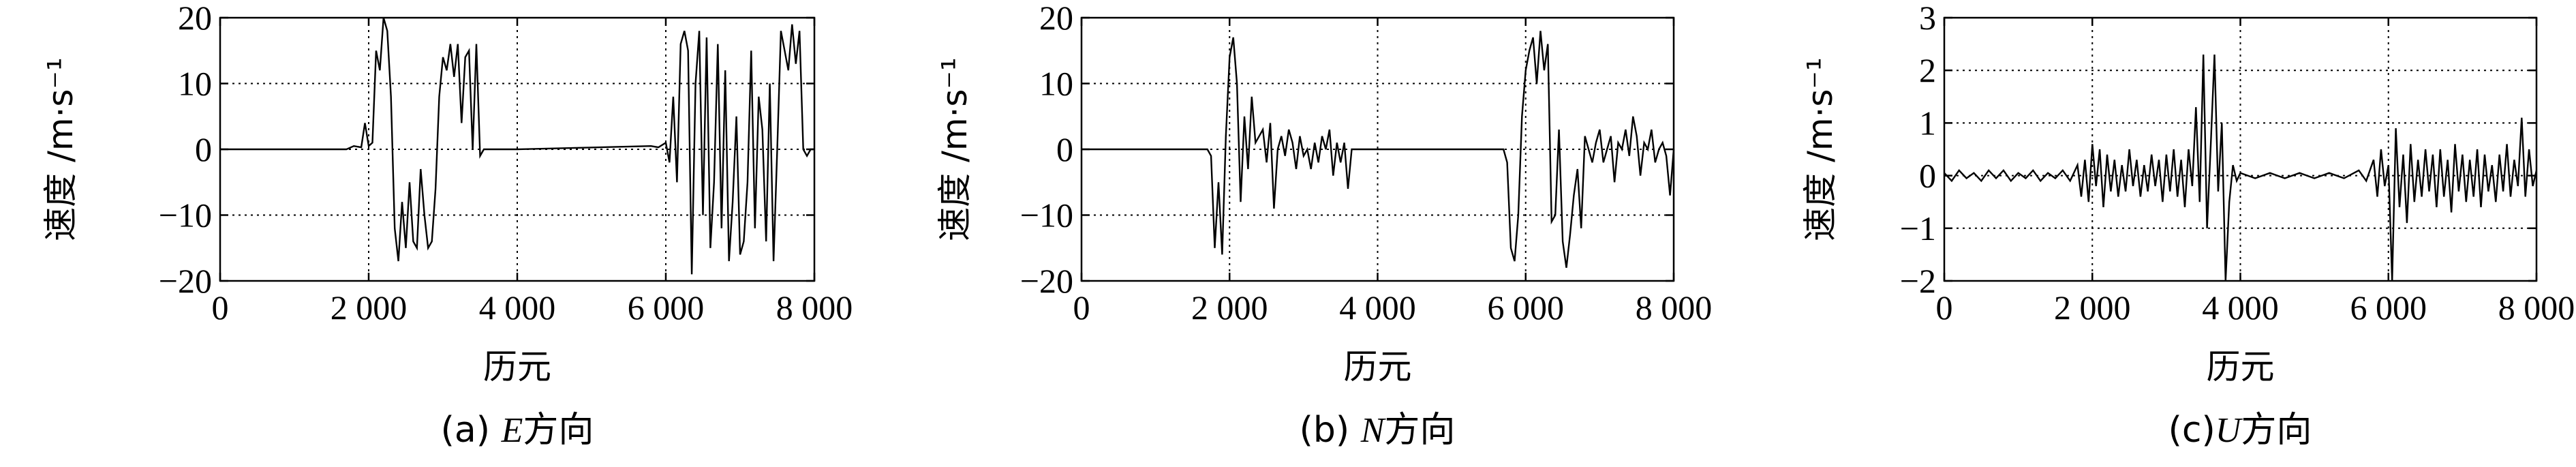 Image resolution: width=2576 pixels, height=467 pixels. Describe the element at coordinates (471, 430) in the screenshot. I see `caption-prefix: (a)` at that location.